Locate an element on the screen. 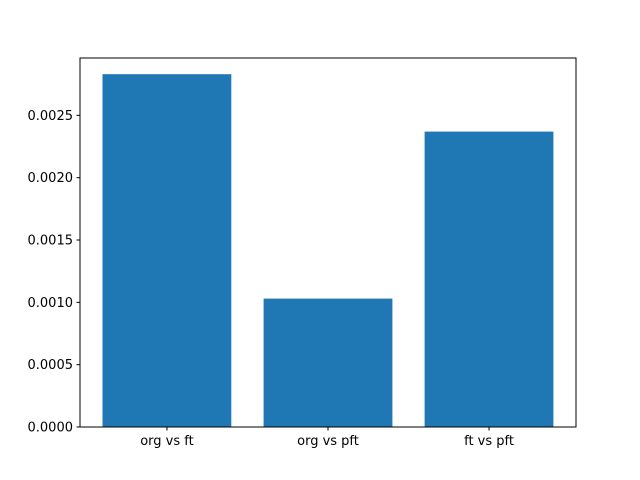  y-tick-label: 0.0005 is located at coordinates (51, 365).